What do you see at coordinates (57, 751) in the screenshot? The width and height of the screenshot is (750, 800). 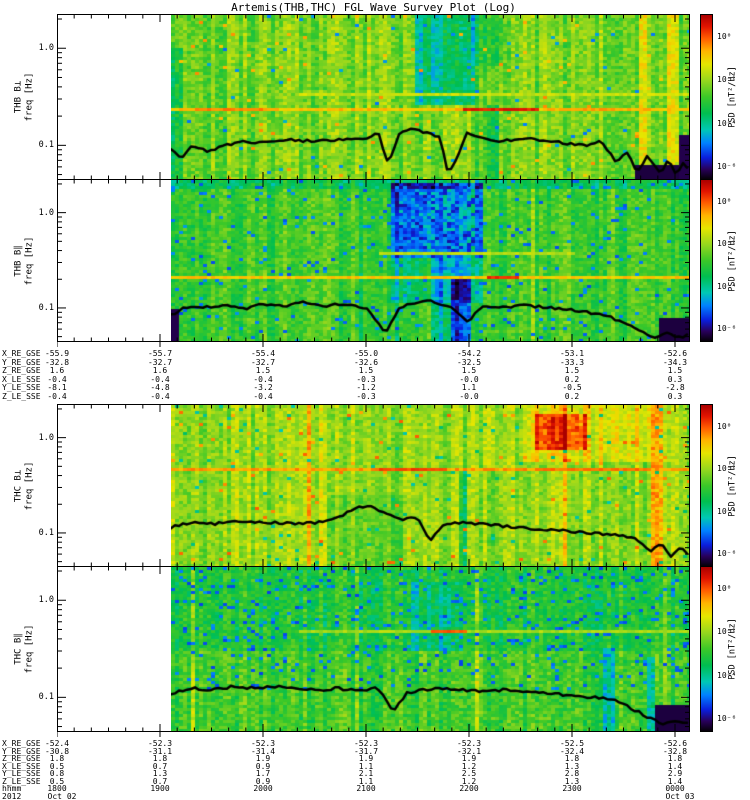 I see `ephemeris-value: -30.8` at bounding box center [57, 751].